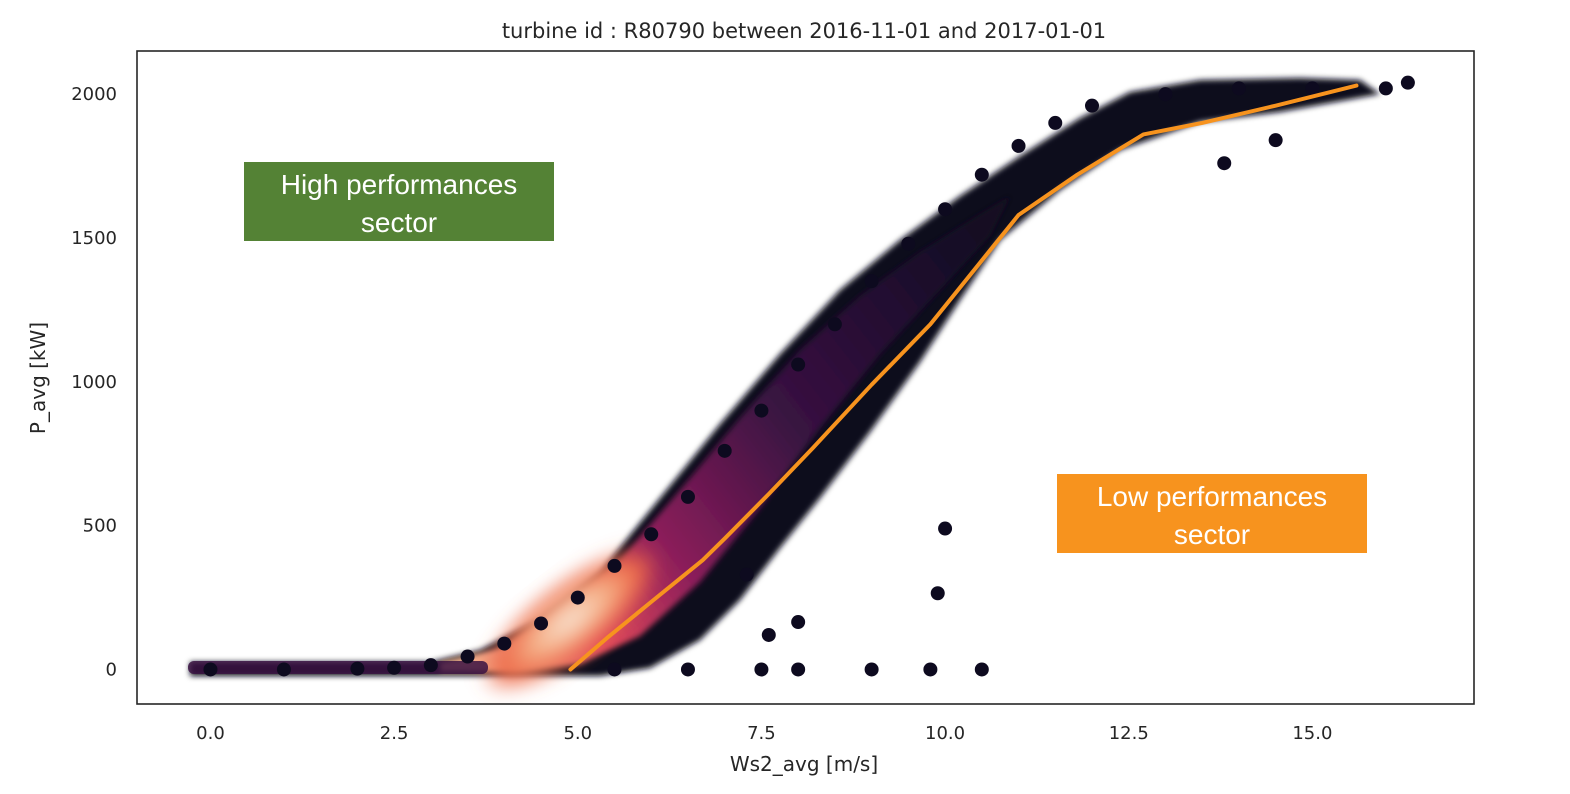 This screenshot has height=794, width=1570. I want to click on low-performance-label-line2: sector, so click(1212, 534).